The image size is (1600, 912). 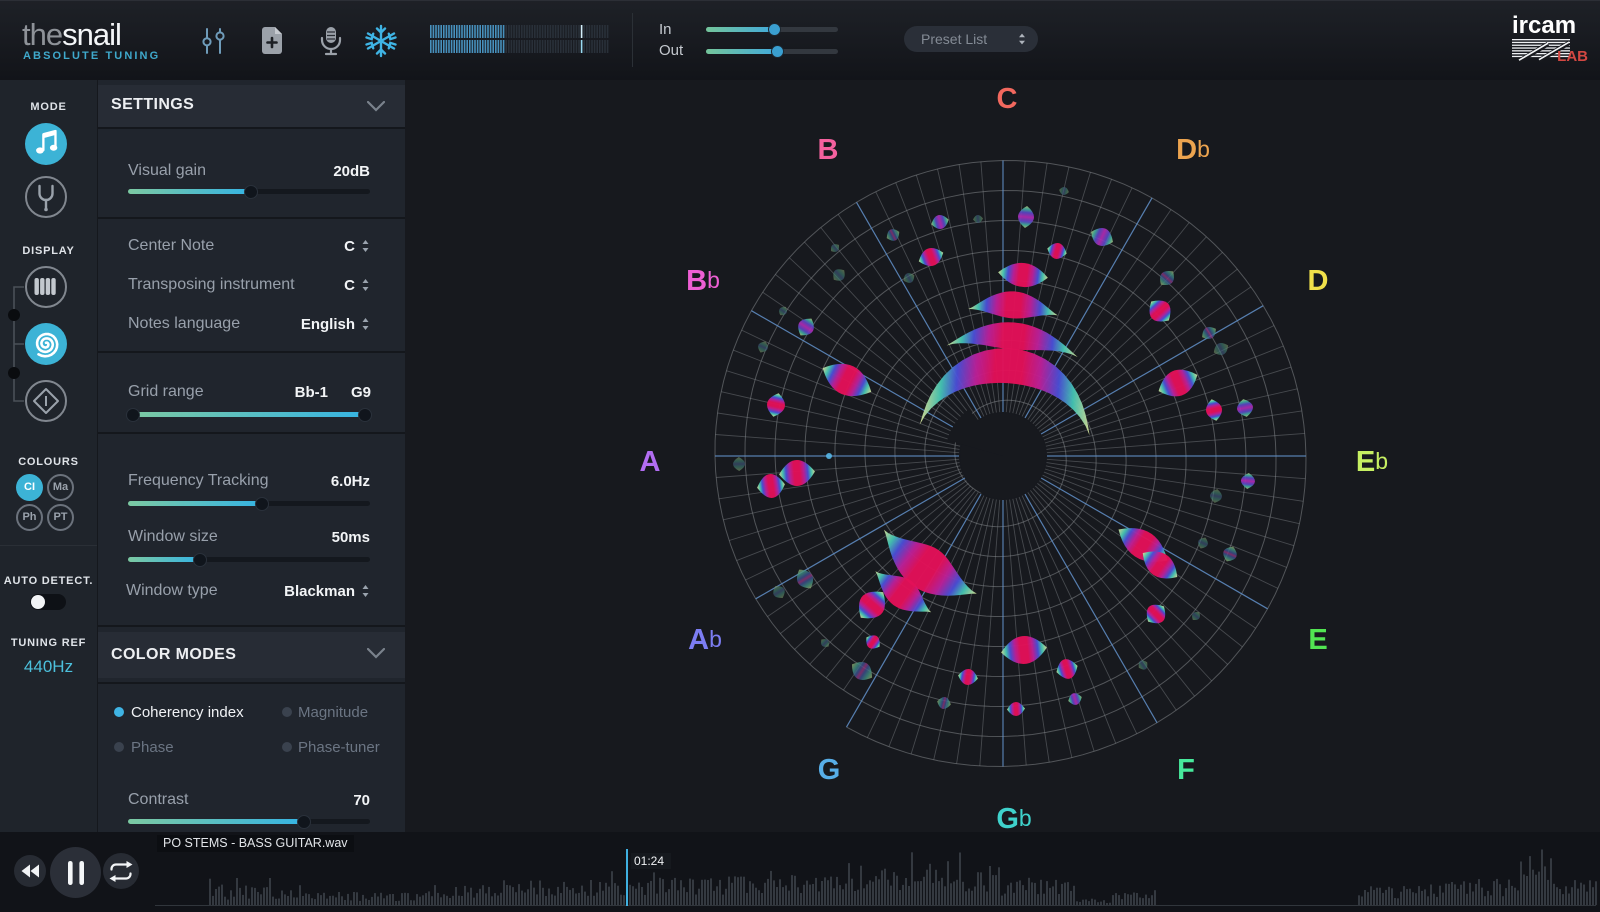 What do you see at coordinates (828, 150) in the screenshot?
I see `svg-text: B` at bounding box center [828, 150].